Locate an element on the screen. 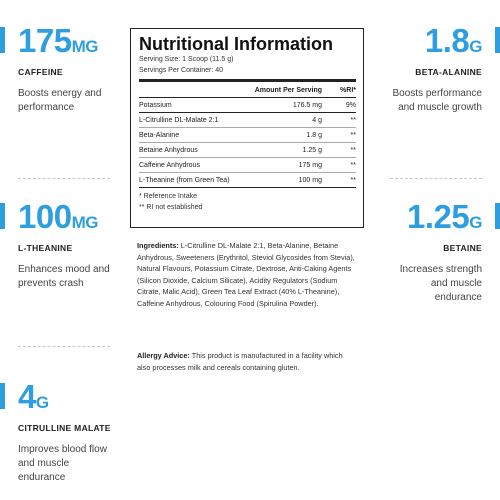 The height and width of the screenshot is (500, 500). table-row: L-Citrulline DL-Malate 2:1 4 g ** is located at coordinates (247, 120).